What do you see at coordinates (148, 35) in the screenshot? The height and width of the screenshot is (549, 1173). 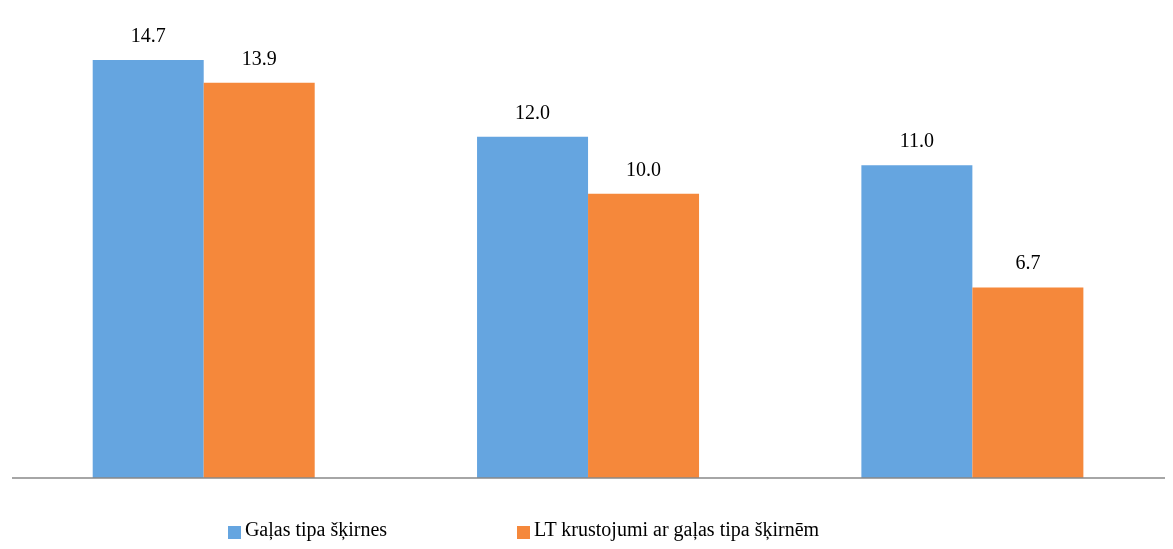 I see `data-label: 14.7` at bounding box center [148, 35].